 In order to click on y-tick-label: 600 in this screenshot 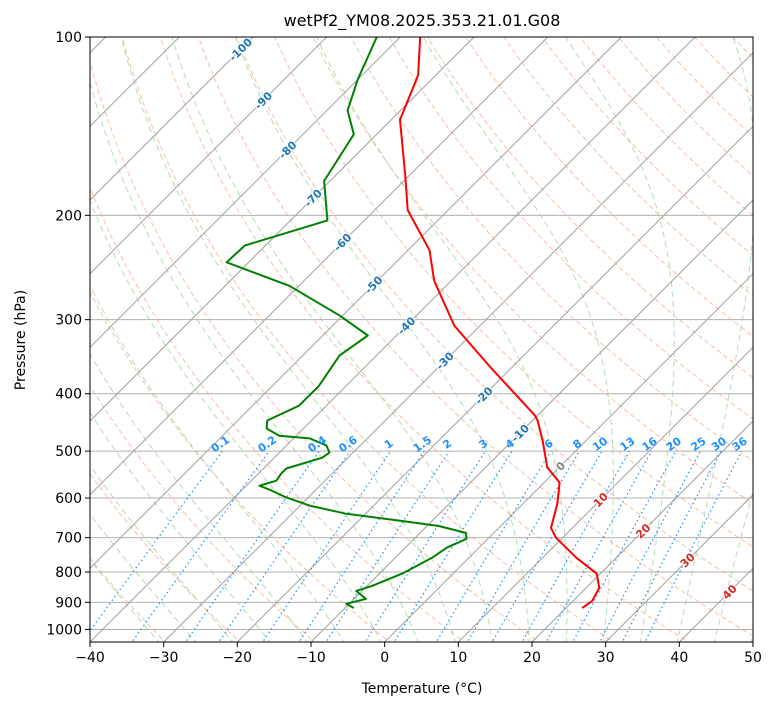, I will do `click(68, 499)`.